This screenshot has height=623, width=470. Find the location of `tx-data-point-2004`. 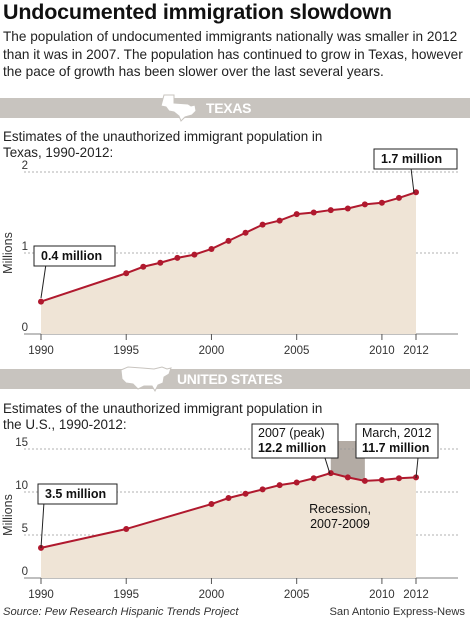

tx-data-point-2004 is located at coordinates (279, 220).